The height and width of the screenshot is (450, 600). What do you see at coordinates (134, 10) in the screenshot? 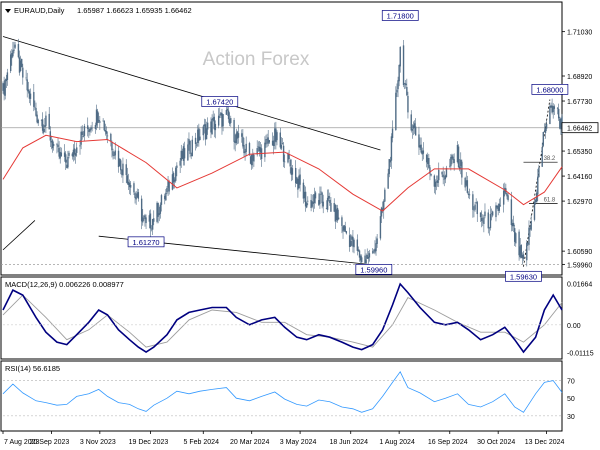
I see `ohlc-values: 1.65987 1.66623 1.65935 1.66462` at bounding box center [134, 10].